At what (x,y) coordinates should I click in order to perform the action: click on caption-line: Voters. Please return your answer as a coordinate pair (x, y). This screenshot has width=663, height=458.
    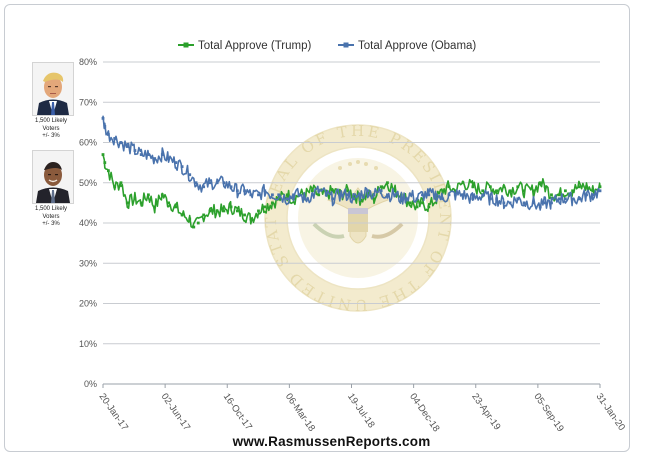
    Looking at the image, I should click on (51, 128).